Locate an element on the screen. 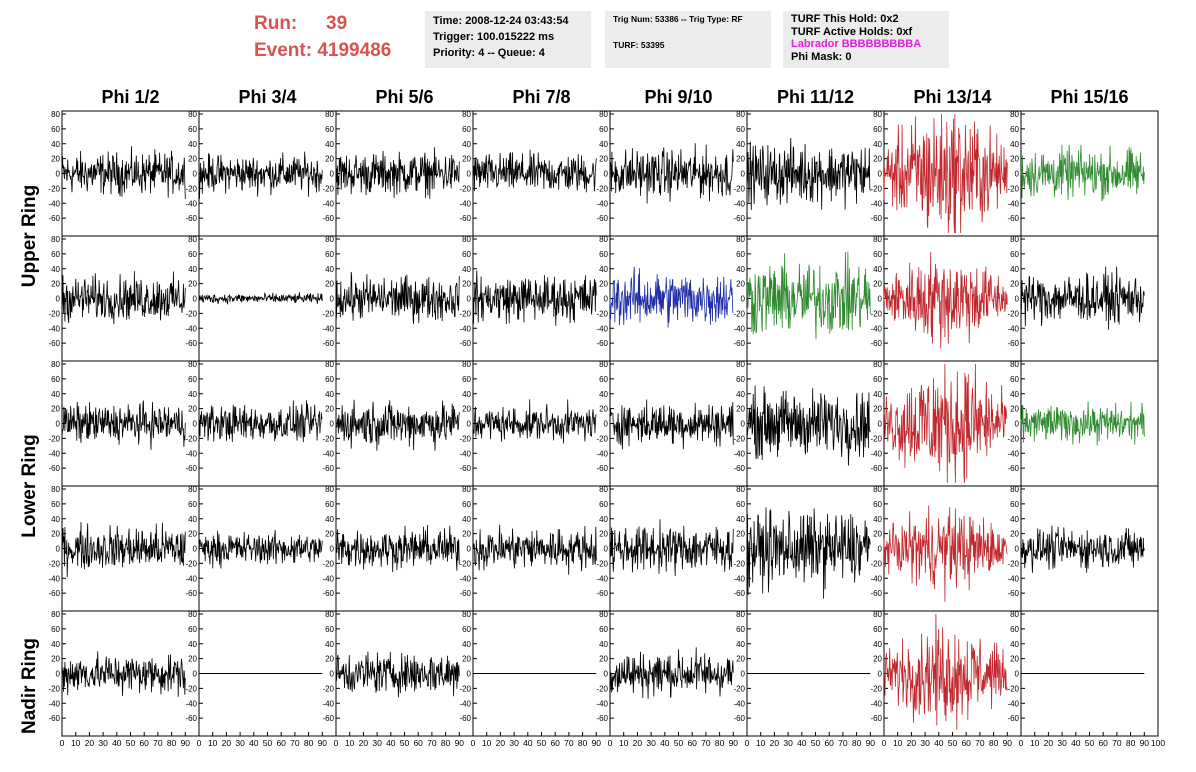  priority-text: Priority: 4 -- Queue: 4 is located at coordinates (489, 53).